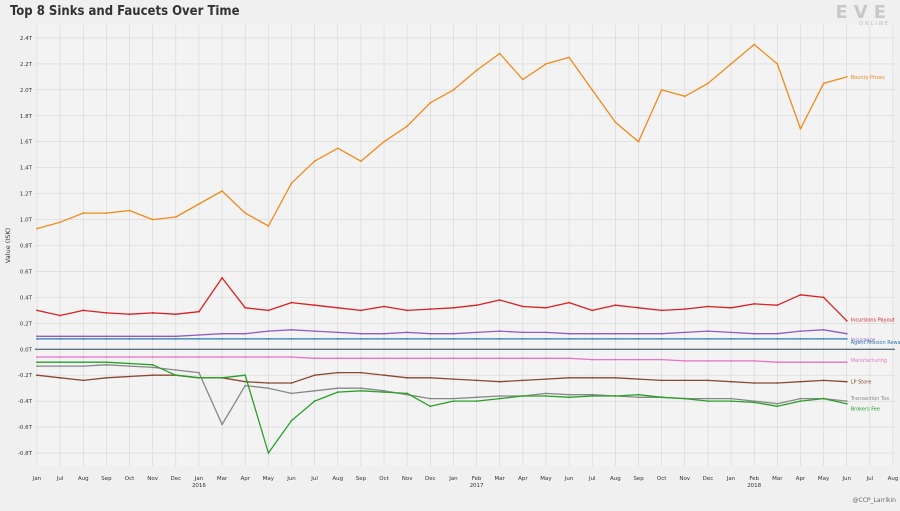 This screenshot has height=511, width=900. What do you see at coordinates (26, 298) in the screenshot?
I see `y-tick-label: 0.4T` at bounding box center [26, 298].